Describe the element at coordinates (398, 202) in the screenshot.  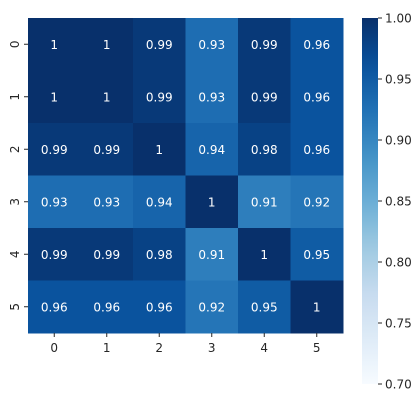
I see `colorbar-tick-label: 0.85` at that location.